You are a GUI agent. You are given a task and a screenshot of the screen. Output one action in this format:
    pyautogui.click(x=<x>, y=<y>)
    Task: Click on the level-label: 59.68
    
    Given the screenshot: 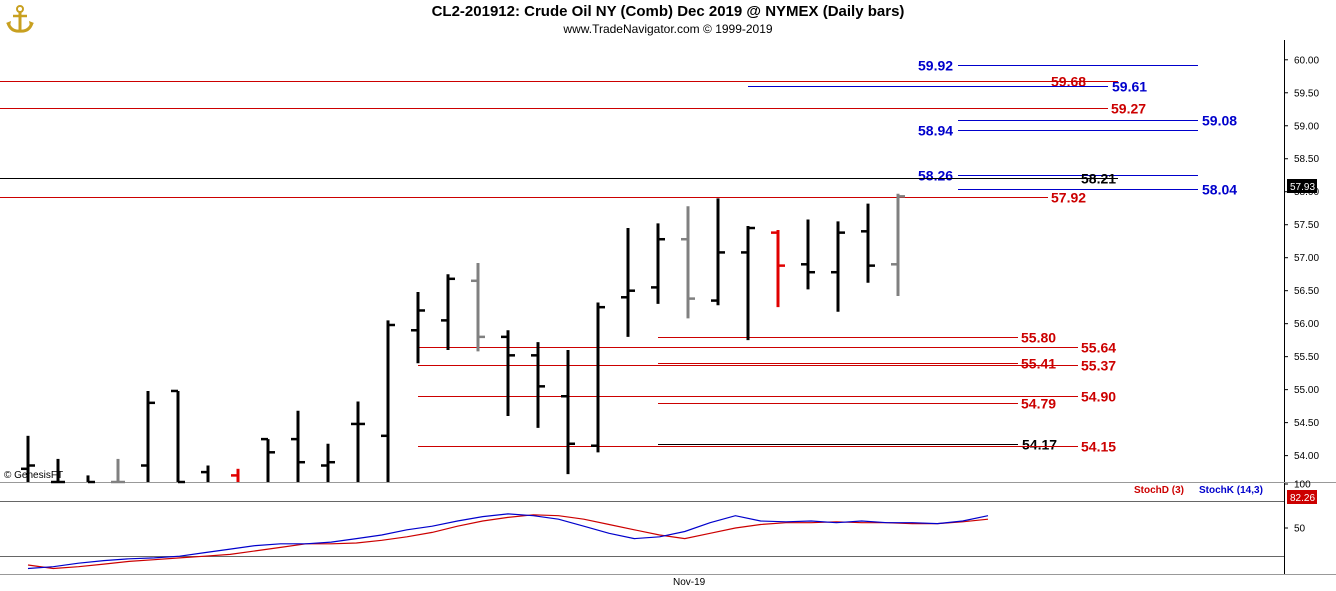 What is the action you would take?
    pyautogui.click(x=1068, y=82)
    